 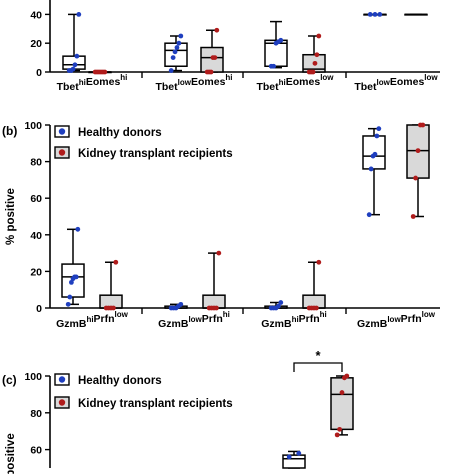 I want to click on x-category-label: TbetlowEomeslow, so click(x=396, y=83).